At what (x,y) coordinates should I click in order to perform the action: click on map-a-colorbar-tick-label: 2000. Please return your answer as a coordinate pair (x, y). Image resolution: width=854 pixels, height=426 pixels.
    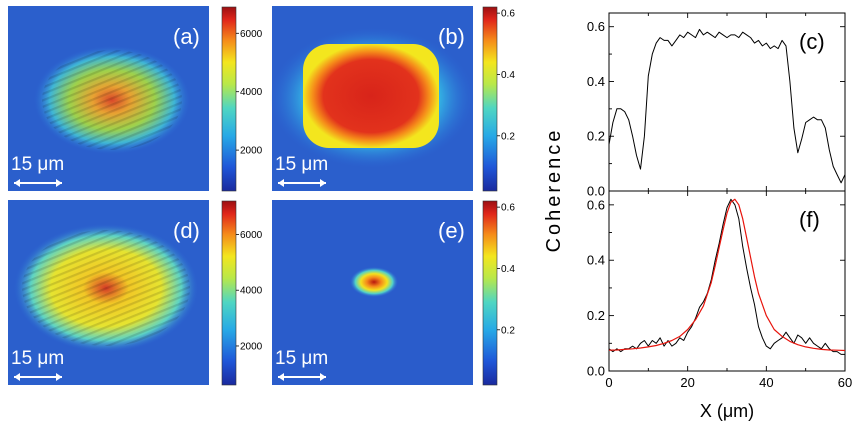
    Looking at the image, I should click on (251, 151).